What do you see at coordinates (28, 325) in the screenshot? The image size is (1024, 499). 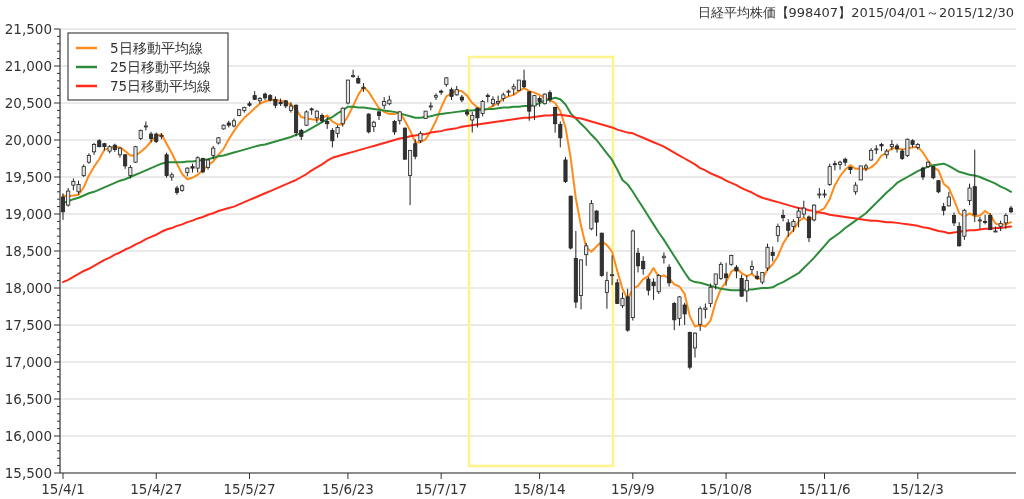 I see `y-tick-label: 17,500` at bounding box center [28, 325].